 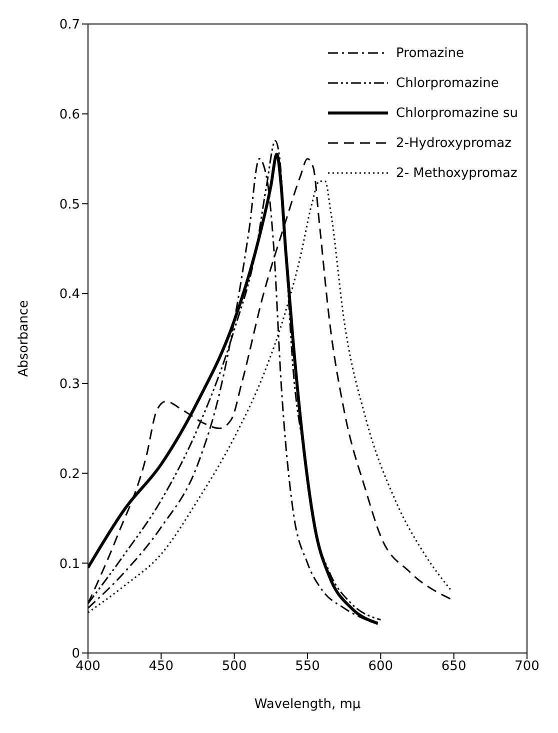 I want to click on y-tick-label: 0.7, so click(x=69, y=25).